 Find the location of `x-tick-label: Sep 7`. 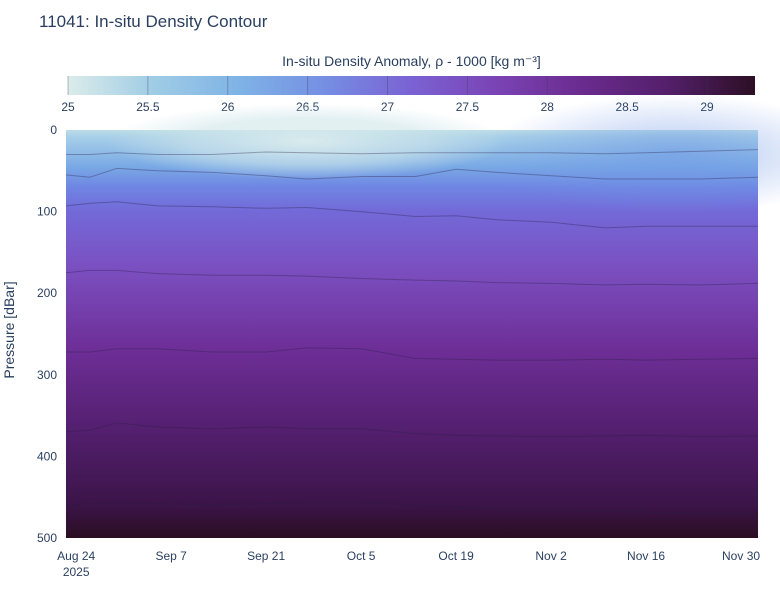

x-tick-label: Sep 7 is located at coordinates (171, 556).